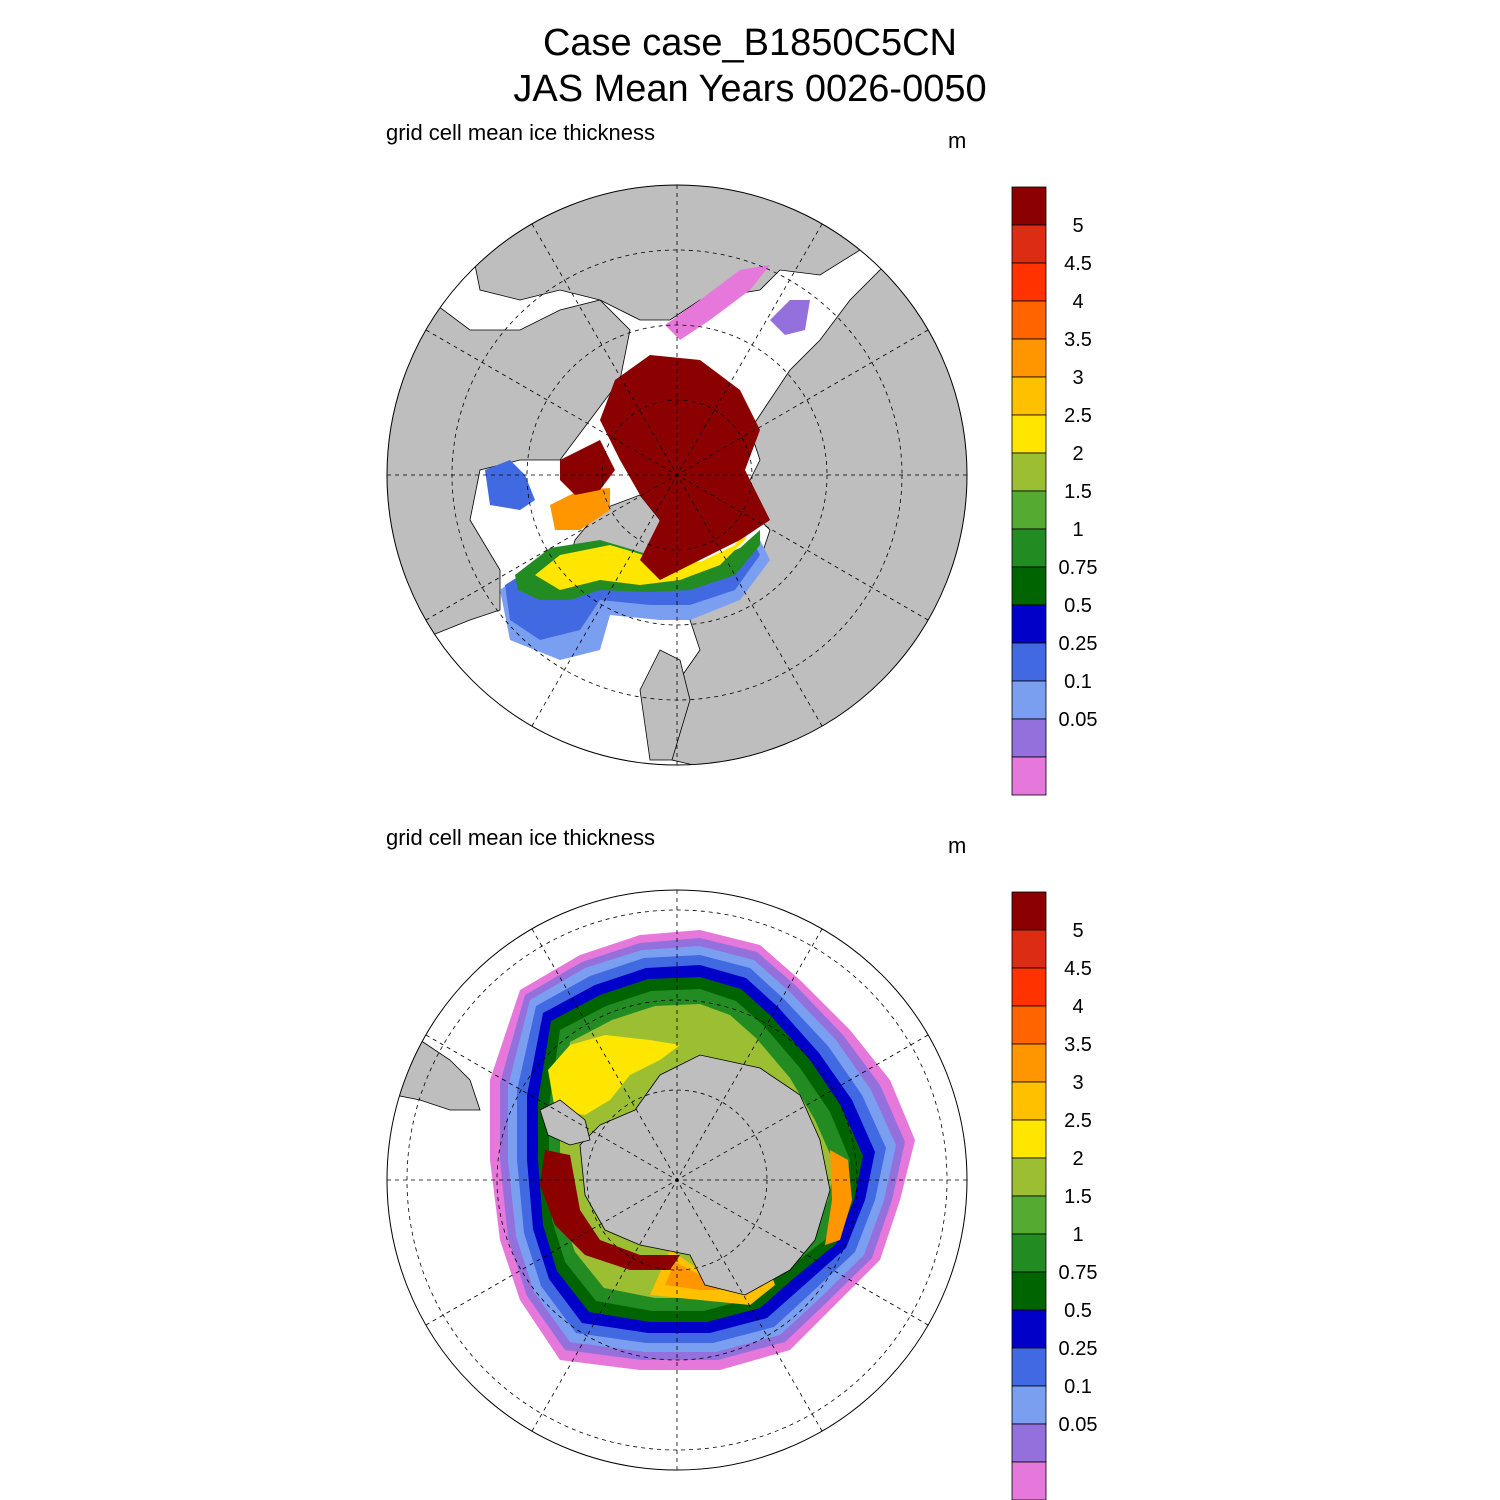 The image size is (1500, 1500). Describe the element at coordinates (1077, 1235) in the screenshot. I see `south-colorbar-label: 1` at that location.